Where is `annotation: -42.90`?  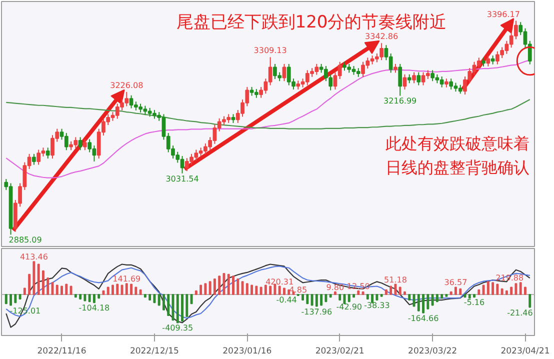
annotation: -42.90 is located at coordinates (349, 307).